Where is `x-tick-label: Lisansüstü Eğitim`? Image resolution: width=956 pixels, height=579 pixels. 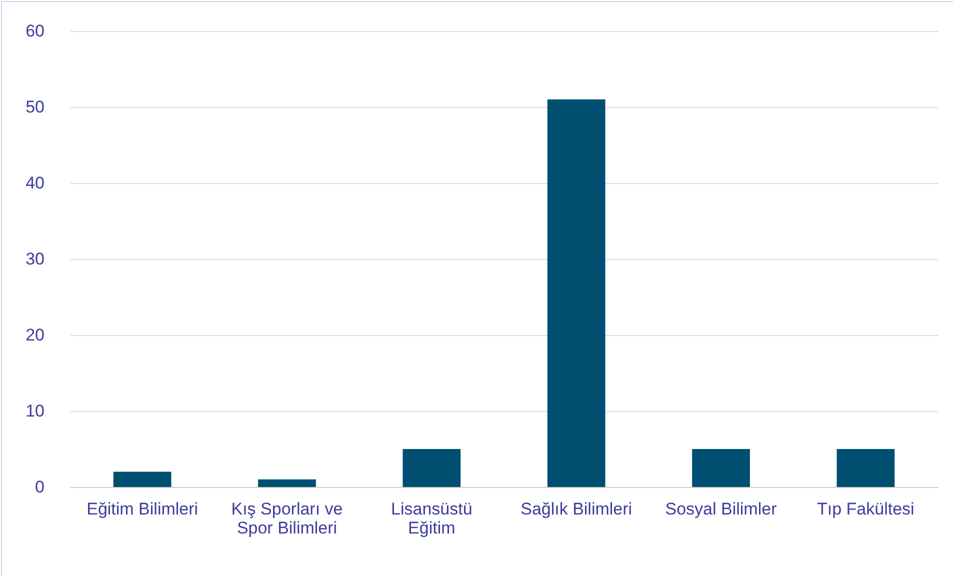
x-tick-label: Lisansüstü Eğitim is located at coordinates (431, 519).